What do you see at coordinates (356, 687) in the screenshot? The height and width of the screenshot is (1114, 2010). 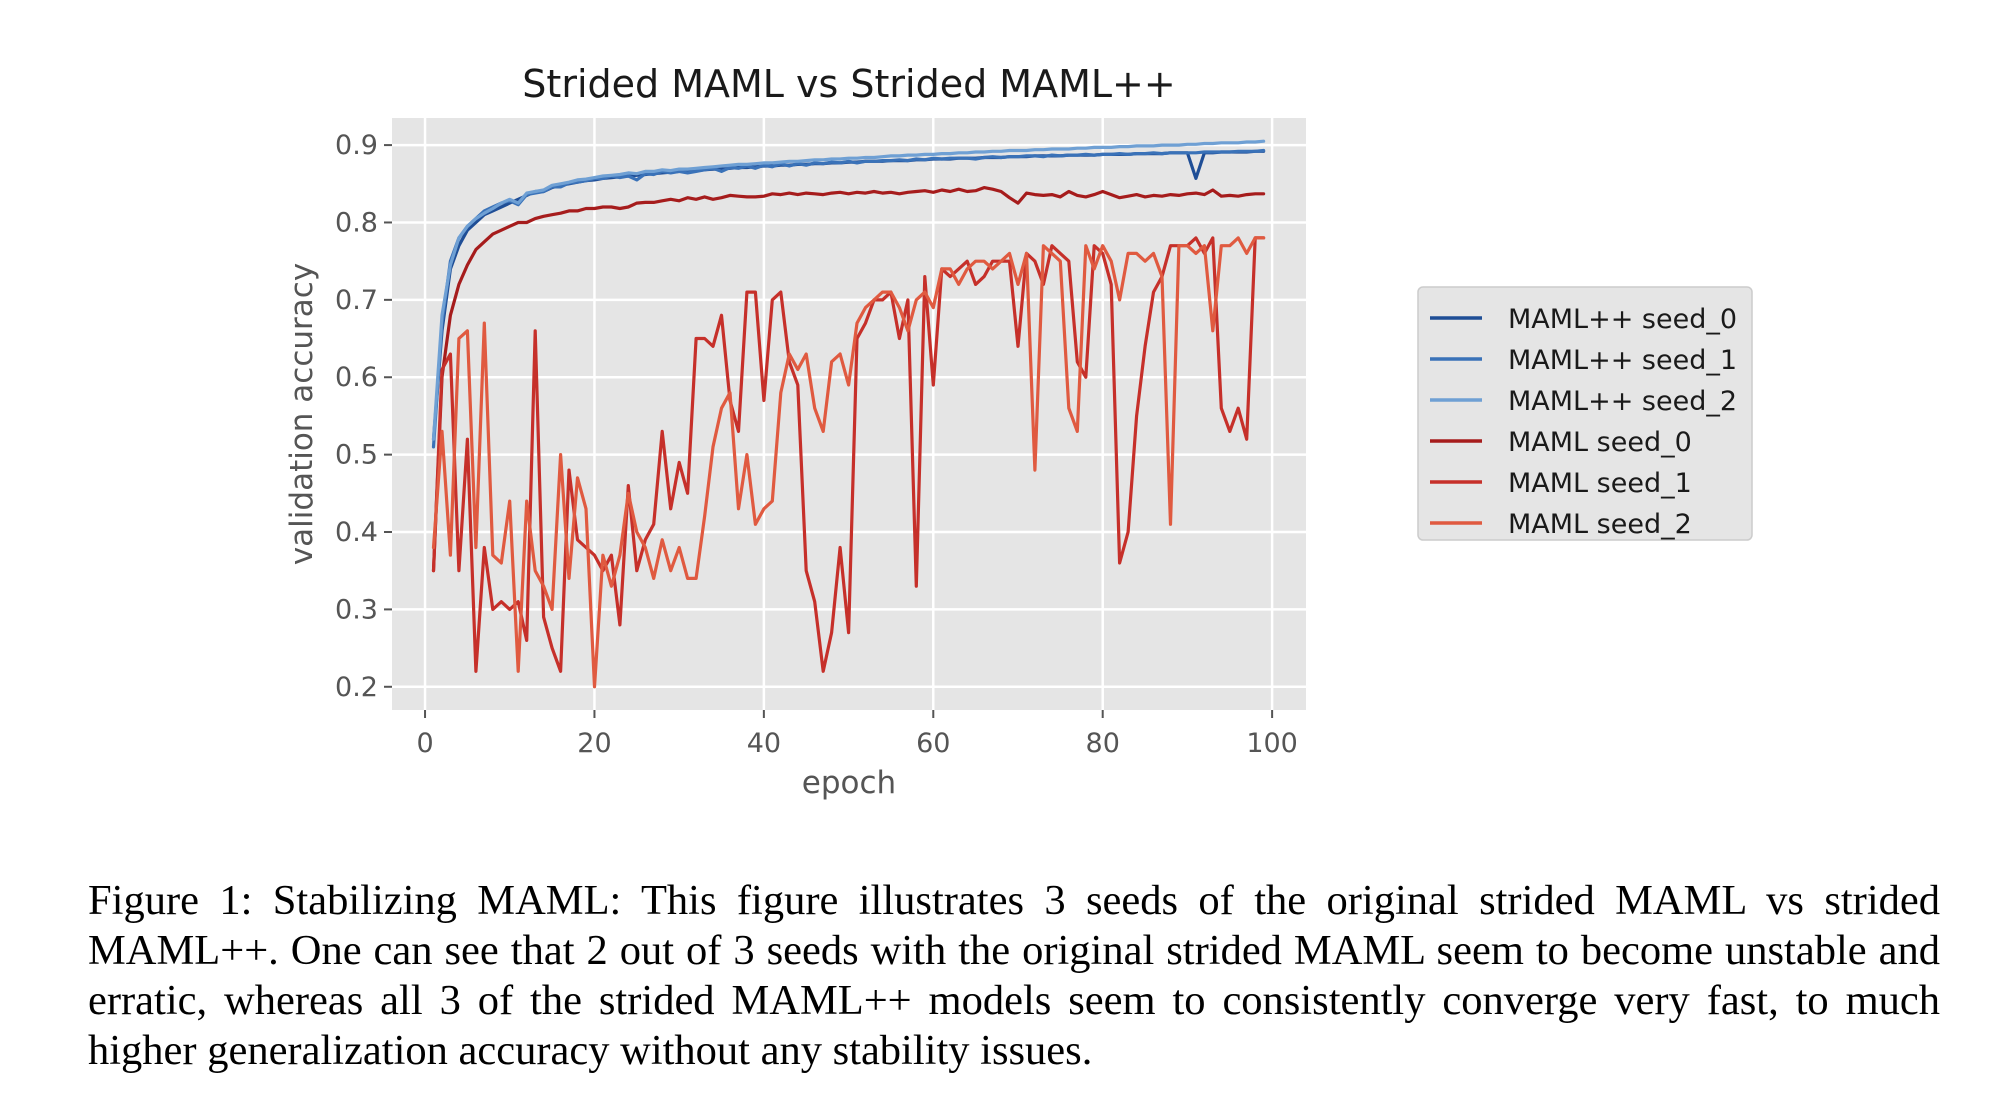 I see `y-tick-label: 0.2` at bounding box center [356, 687].